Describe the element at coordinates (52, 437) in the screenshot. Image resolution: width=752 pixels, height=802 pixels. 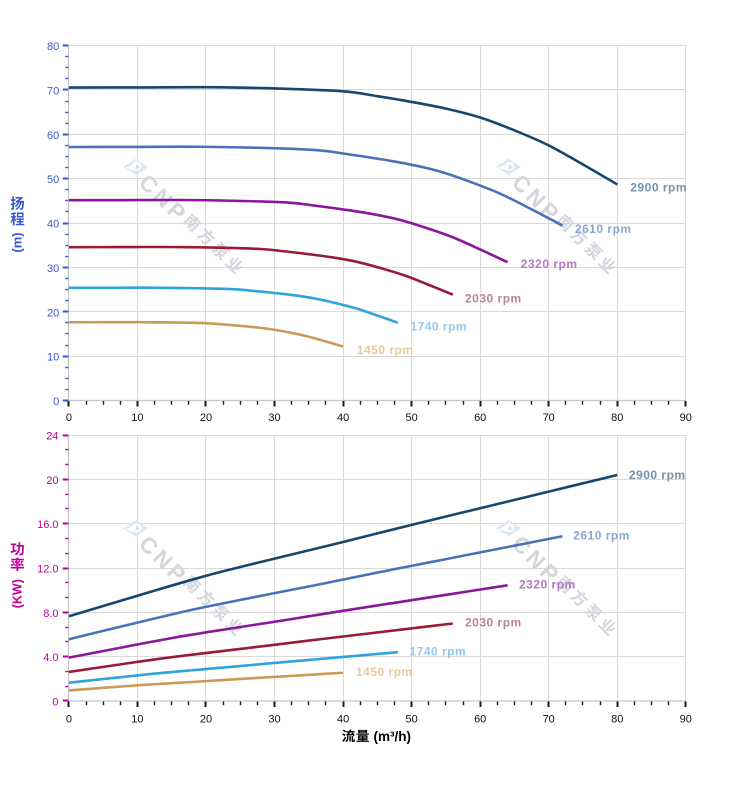
I see `svg-text: 24` at that location.